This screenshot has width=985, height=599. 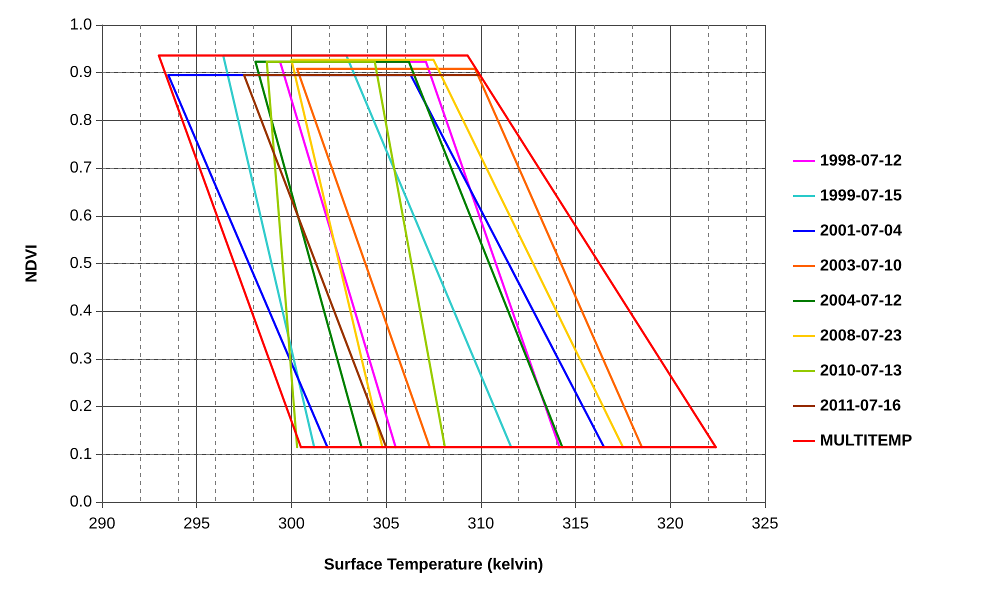 I want to click on y-tick-label: 0.1, so click(x=81, y=454).